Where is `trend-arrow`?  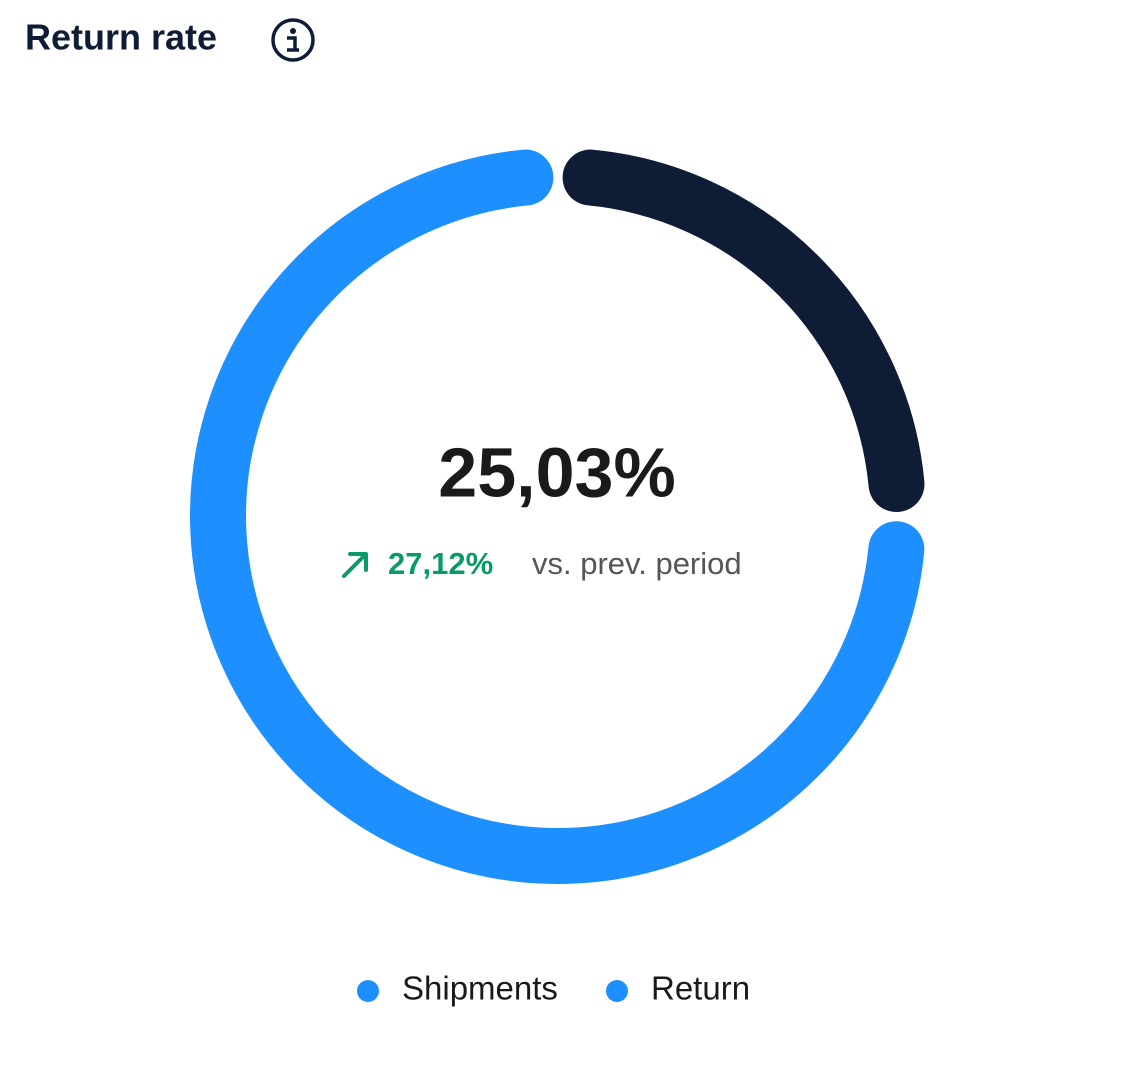
trend-arrow is located at coordinates (355, 565).